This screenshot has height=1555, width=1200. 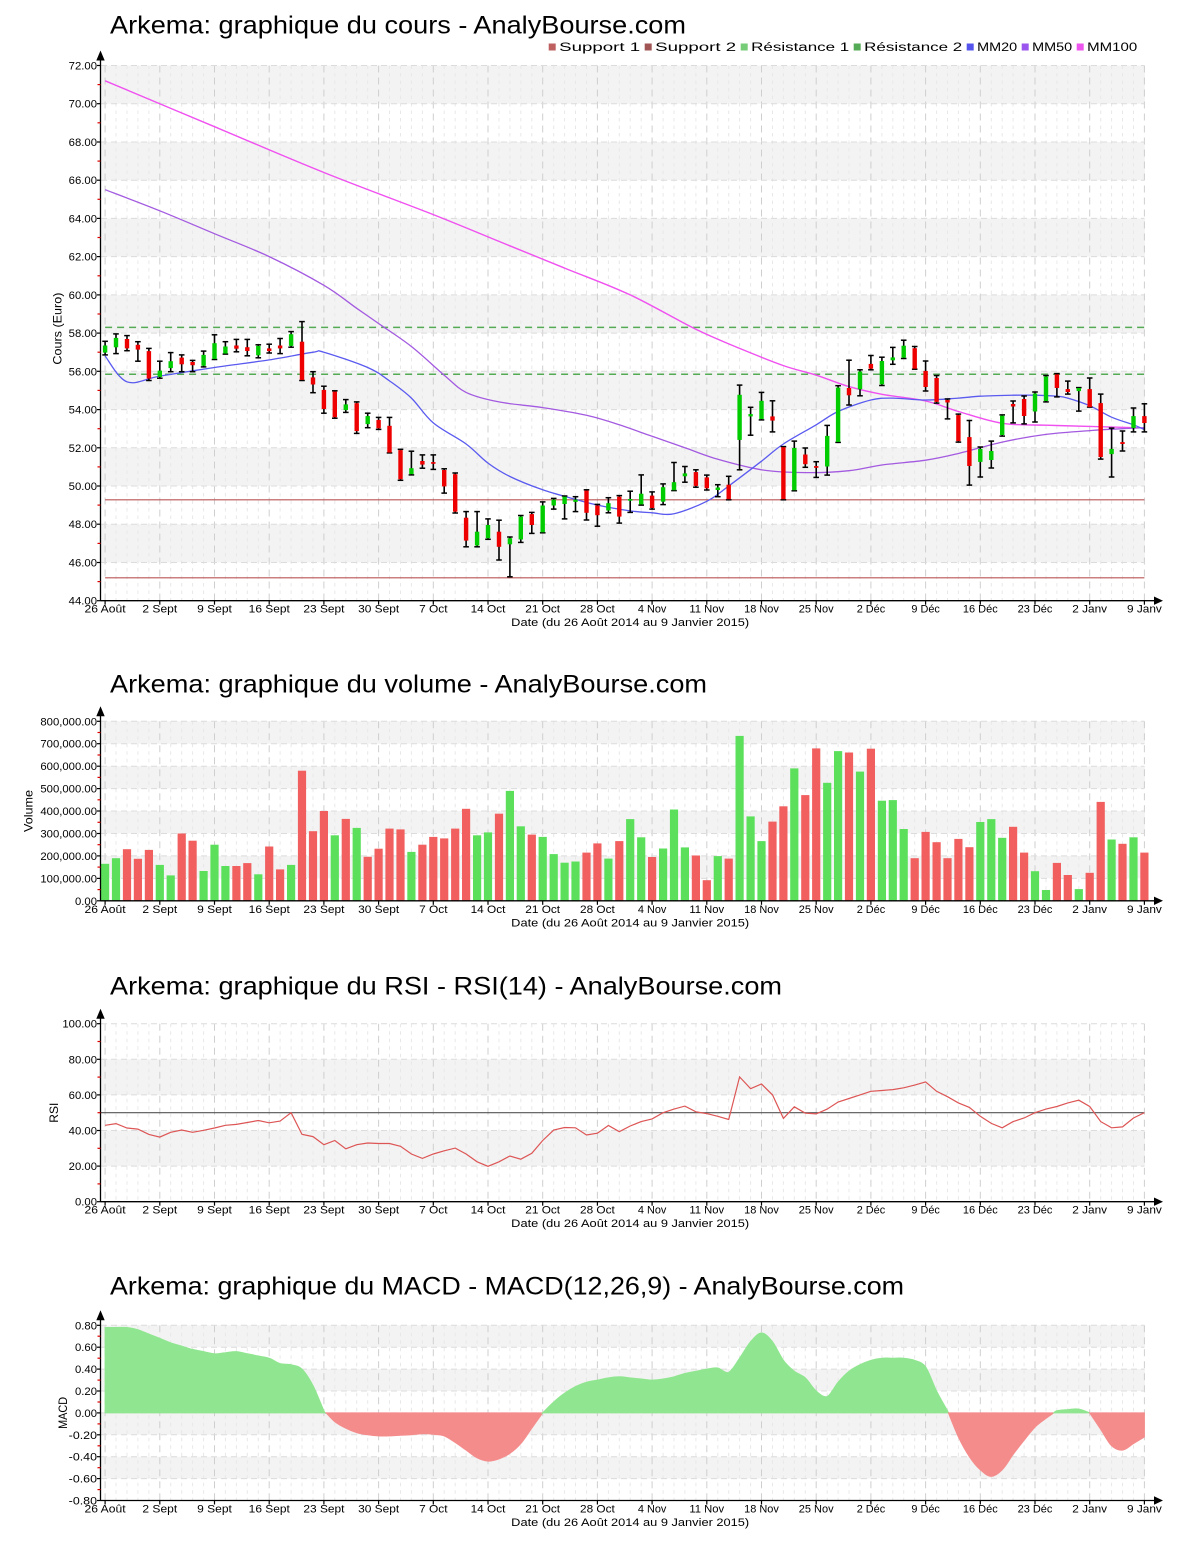 I want to click on svg-text: Support 1, so click(x=599, y=48).